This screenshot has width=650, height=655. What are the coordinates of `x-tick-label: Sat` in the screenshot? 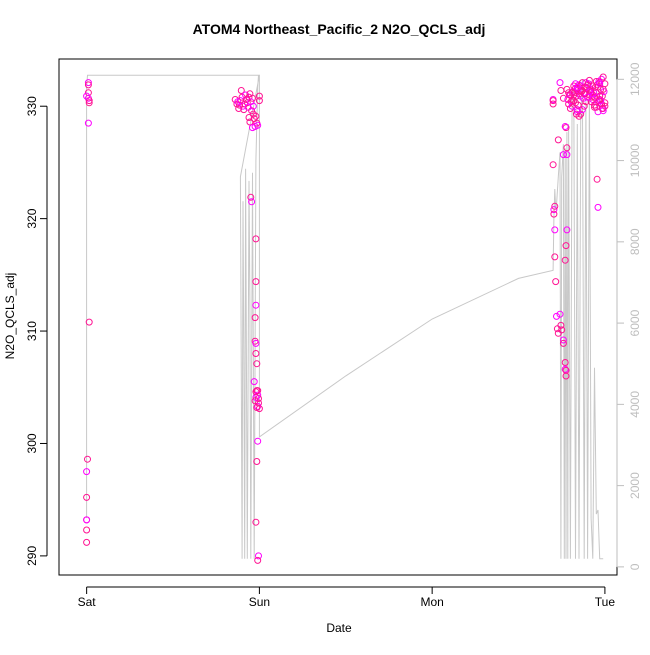 It's located at (87, 602).